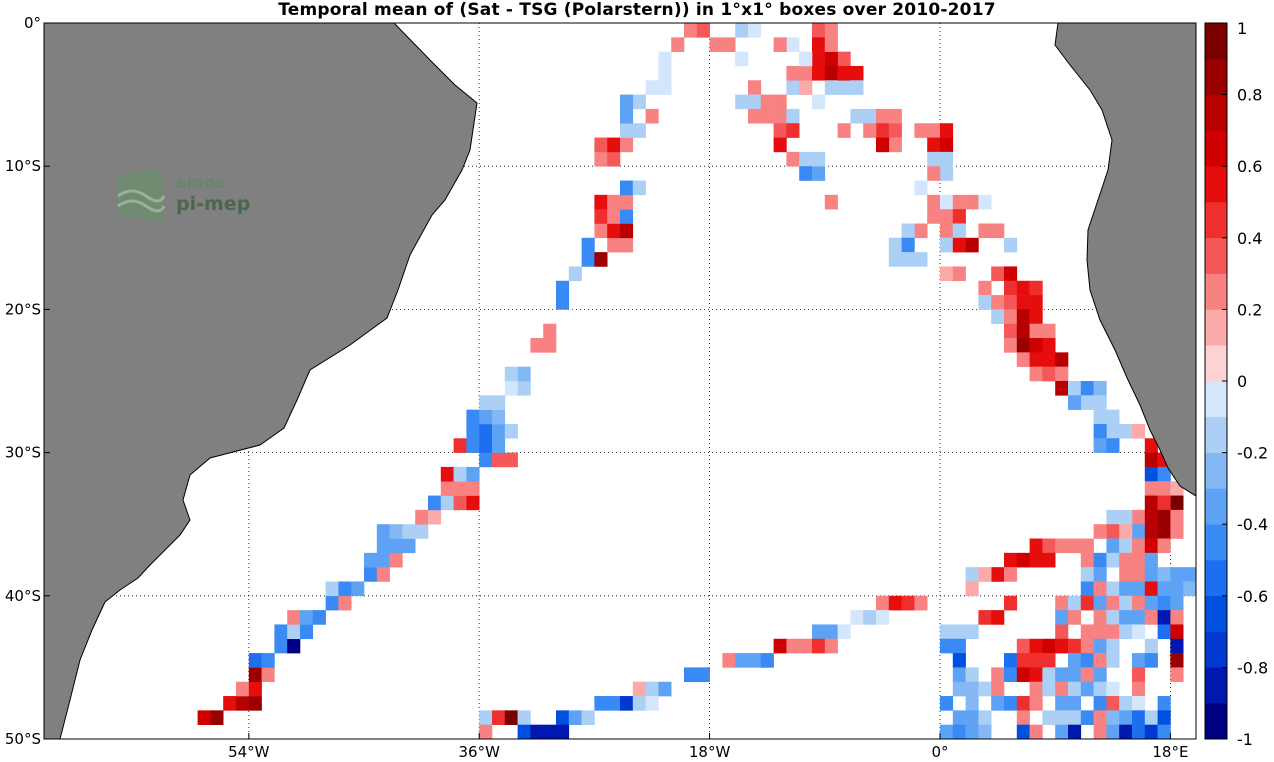  I want to click on y-tick-label: 20°S, so click(23, 309).